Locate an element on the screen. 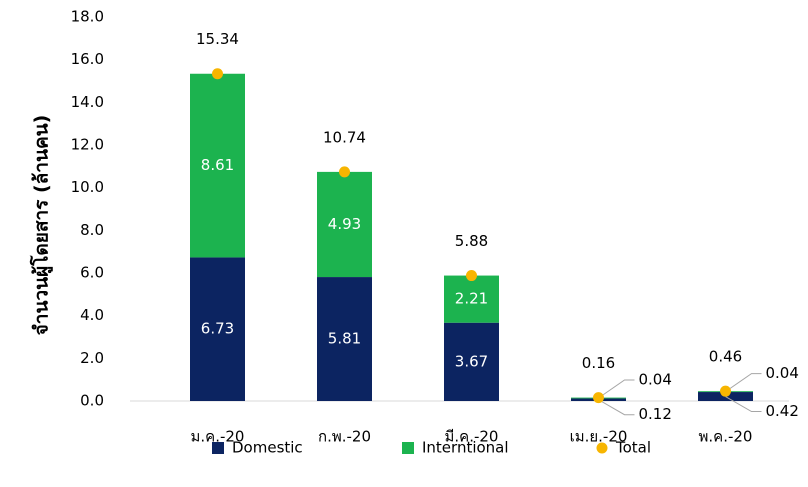 This screenshot has height=487, width=808. legend-label: Interntional is located at coordinates (465, 448).